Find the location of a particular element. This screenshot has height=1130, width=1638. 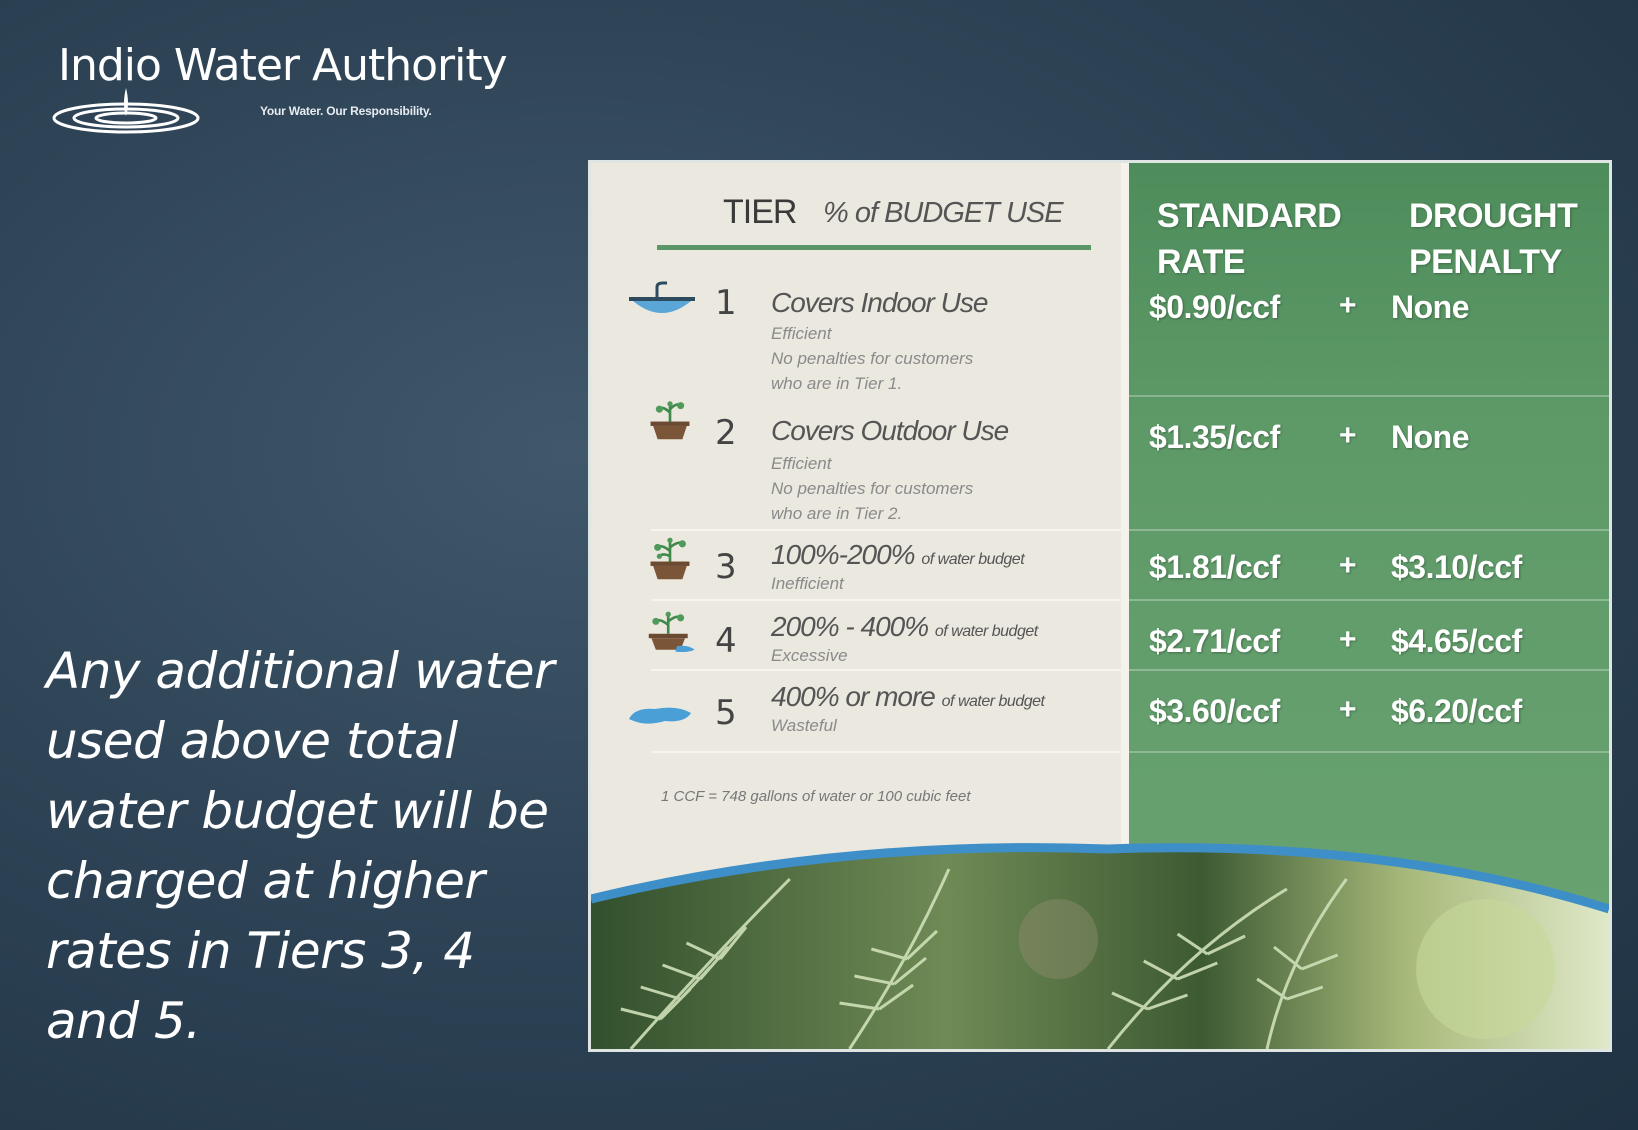

tier-description: 400% or more of water budget is located at coordinates (908, 697).